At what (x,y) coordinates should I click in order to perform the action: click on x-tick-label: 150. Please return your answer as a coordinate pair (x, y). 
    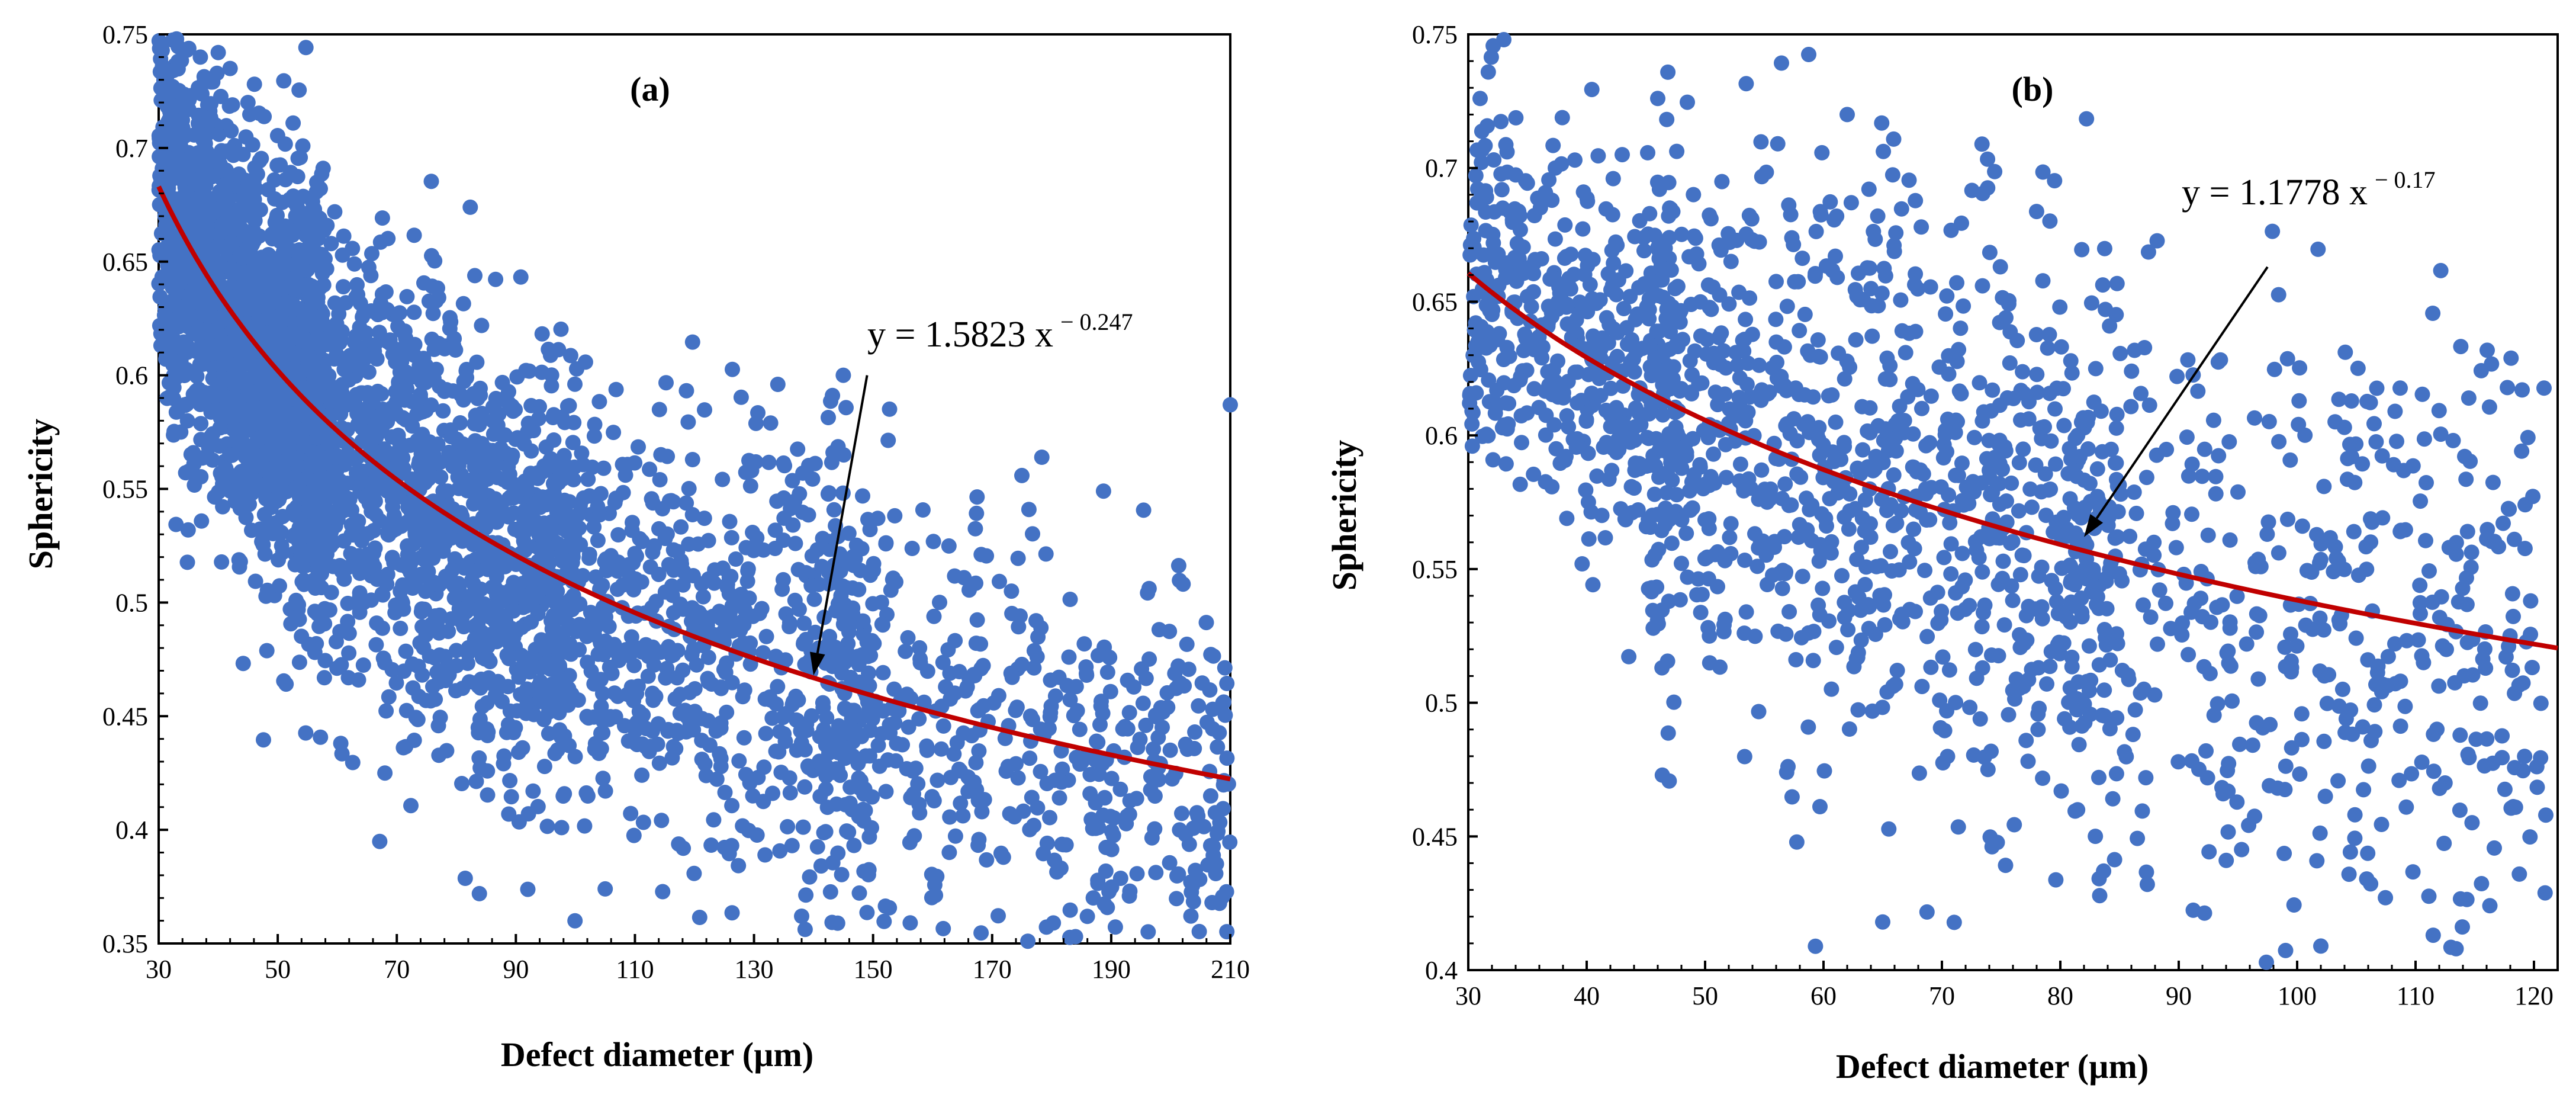
    Looking at the image, I should click on (873, 969).